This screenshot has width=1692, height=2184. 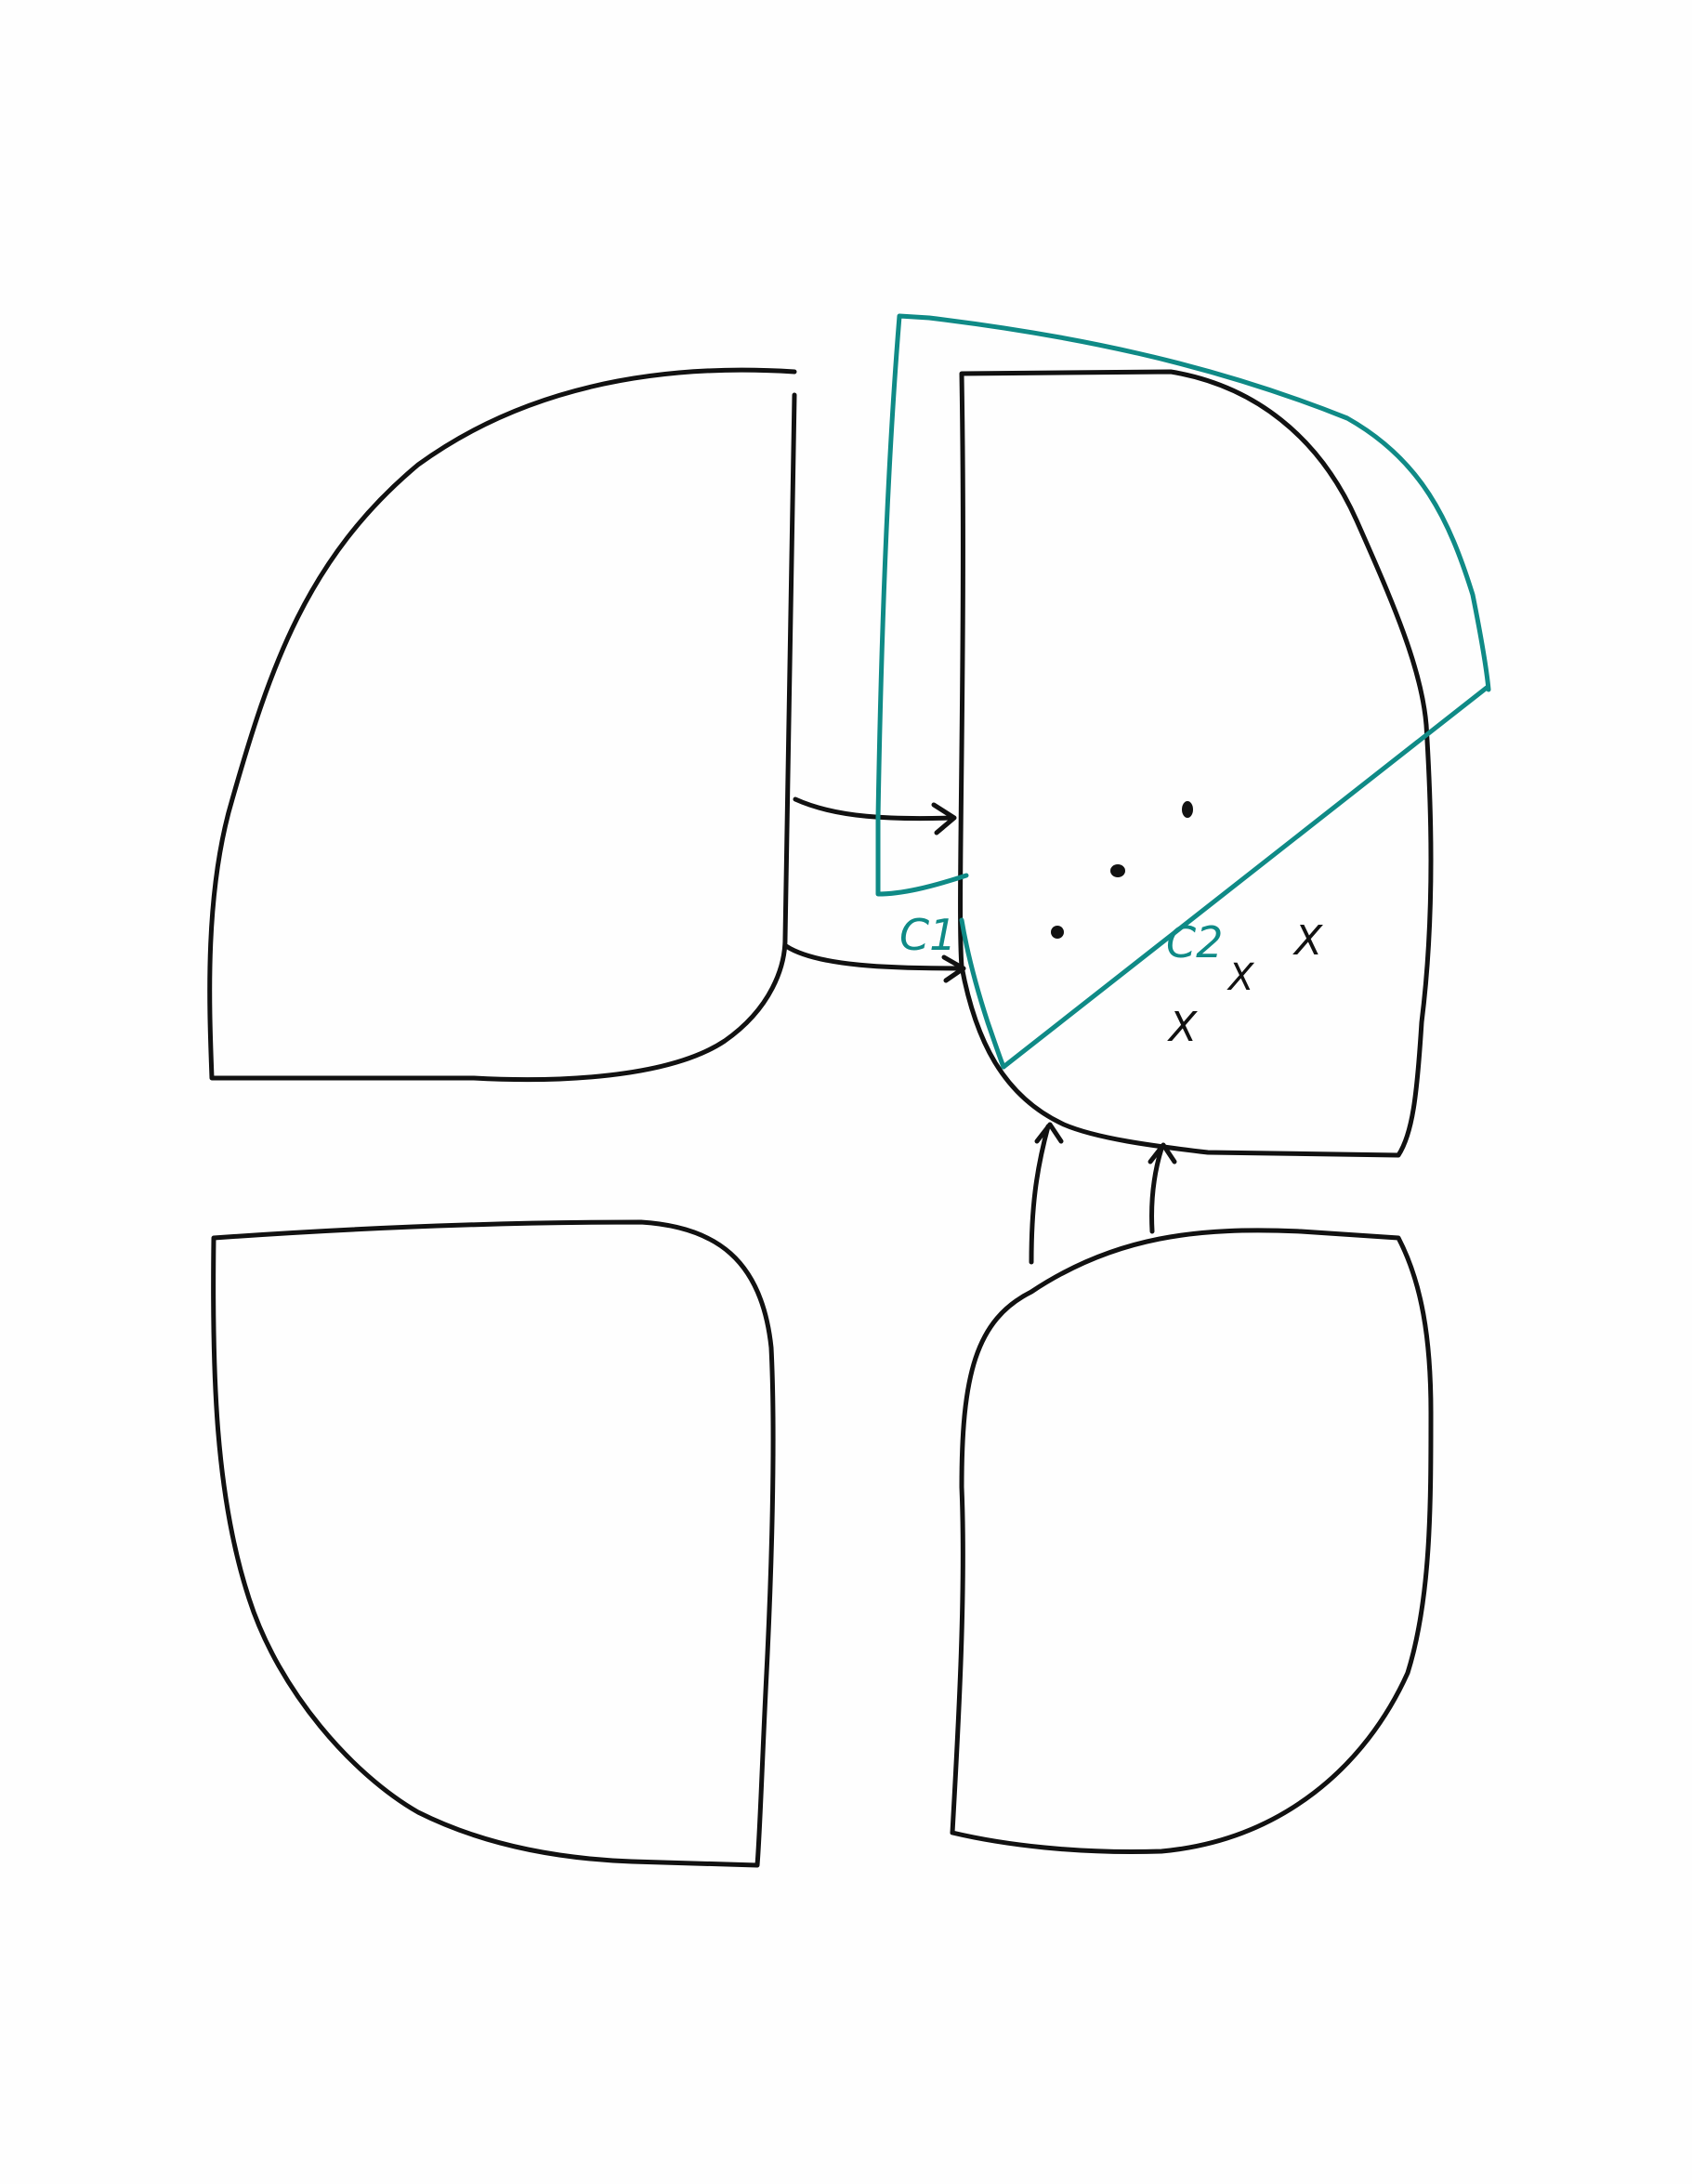 I want to click on arrow-lower-head, so click(x=953, y=968).